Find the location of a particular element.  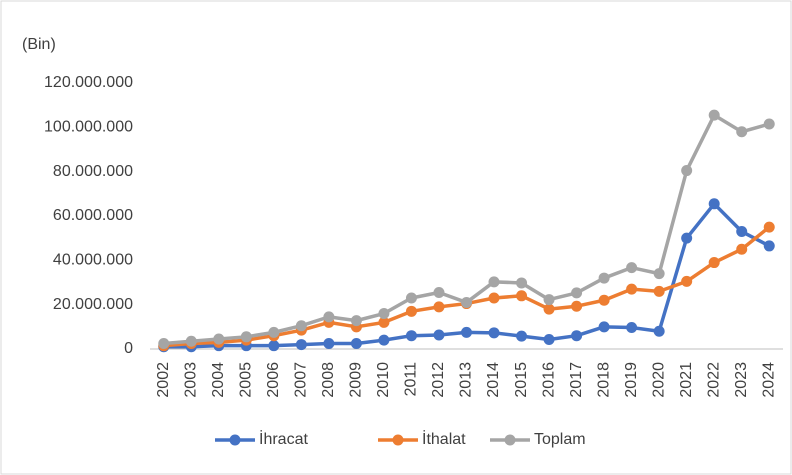

y-tick-label: 40.000.000 is located at coordinates (93, 260).